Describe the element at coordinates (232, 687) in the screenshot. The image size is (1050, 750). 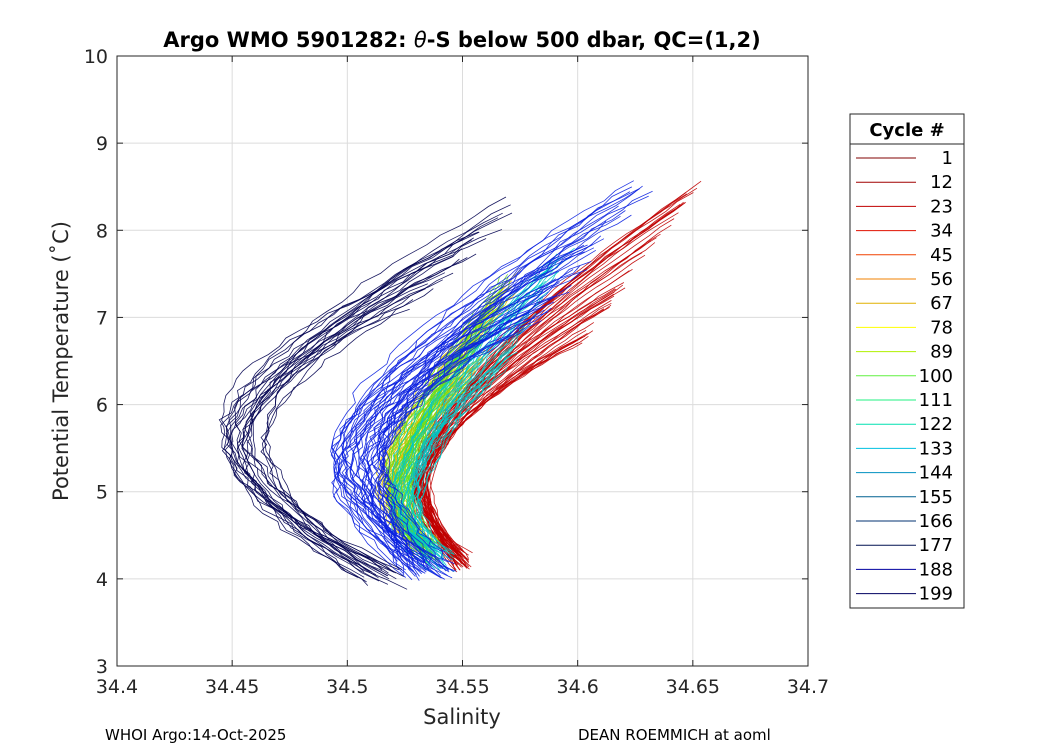
I see `x-tick-label: 34.45` at that location.